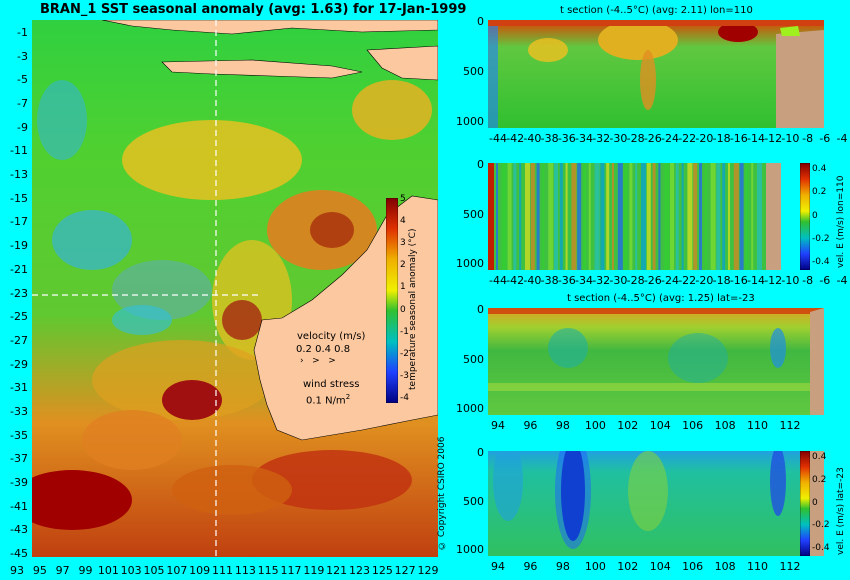  Describe the element at coordinates (404, 353) in the screenshot. I see `map-colorbar-tick: -2` at that location.